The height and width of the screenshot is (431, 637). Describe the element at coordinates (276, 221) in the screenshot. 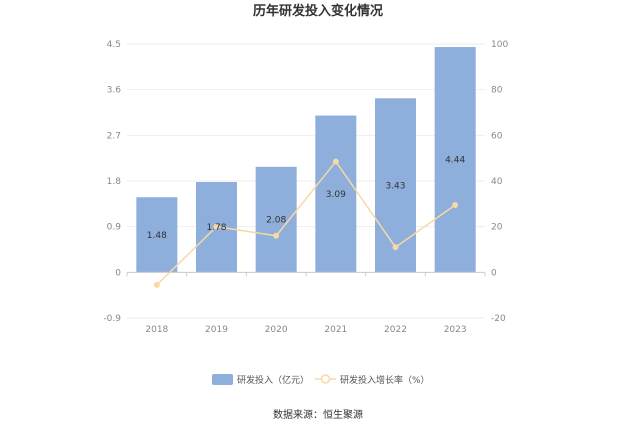

I see `bar-data-label: 2.08` at that location.